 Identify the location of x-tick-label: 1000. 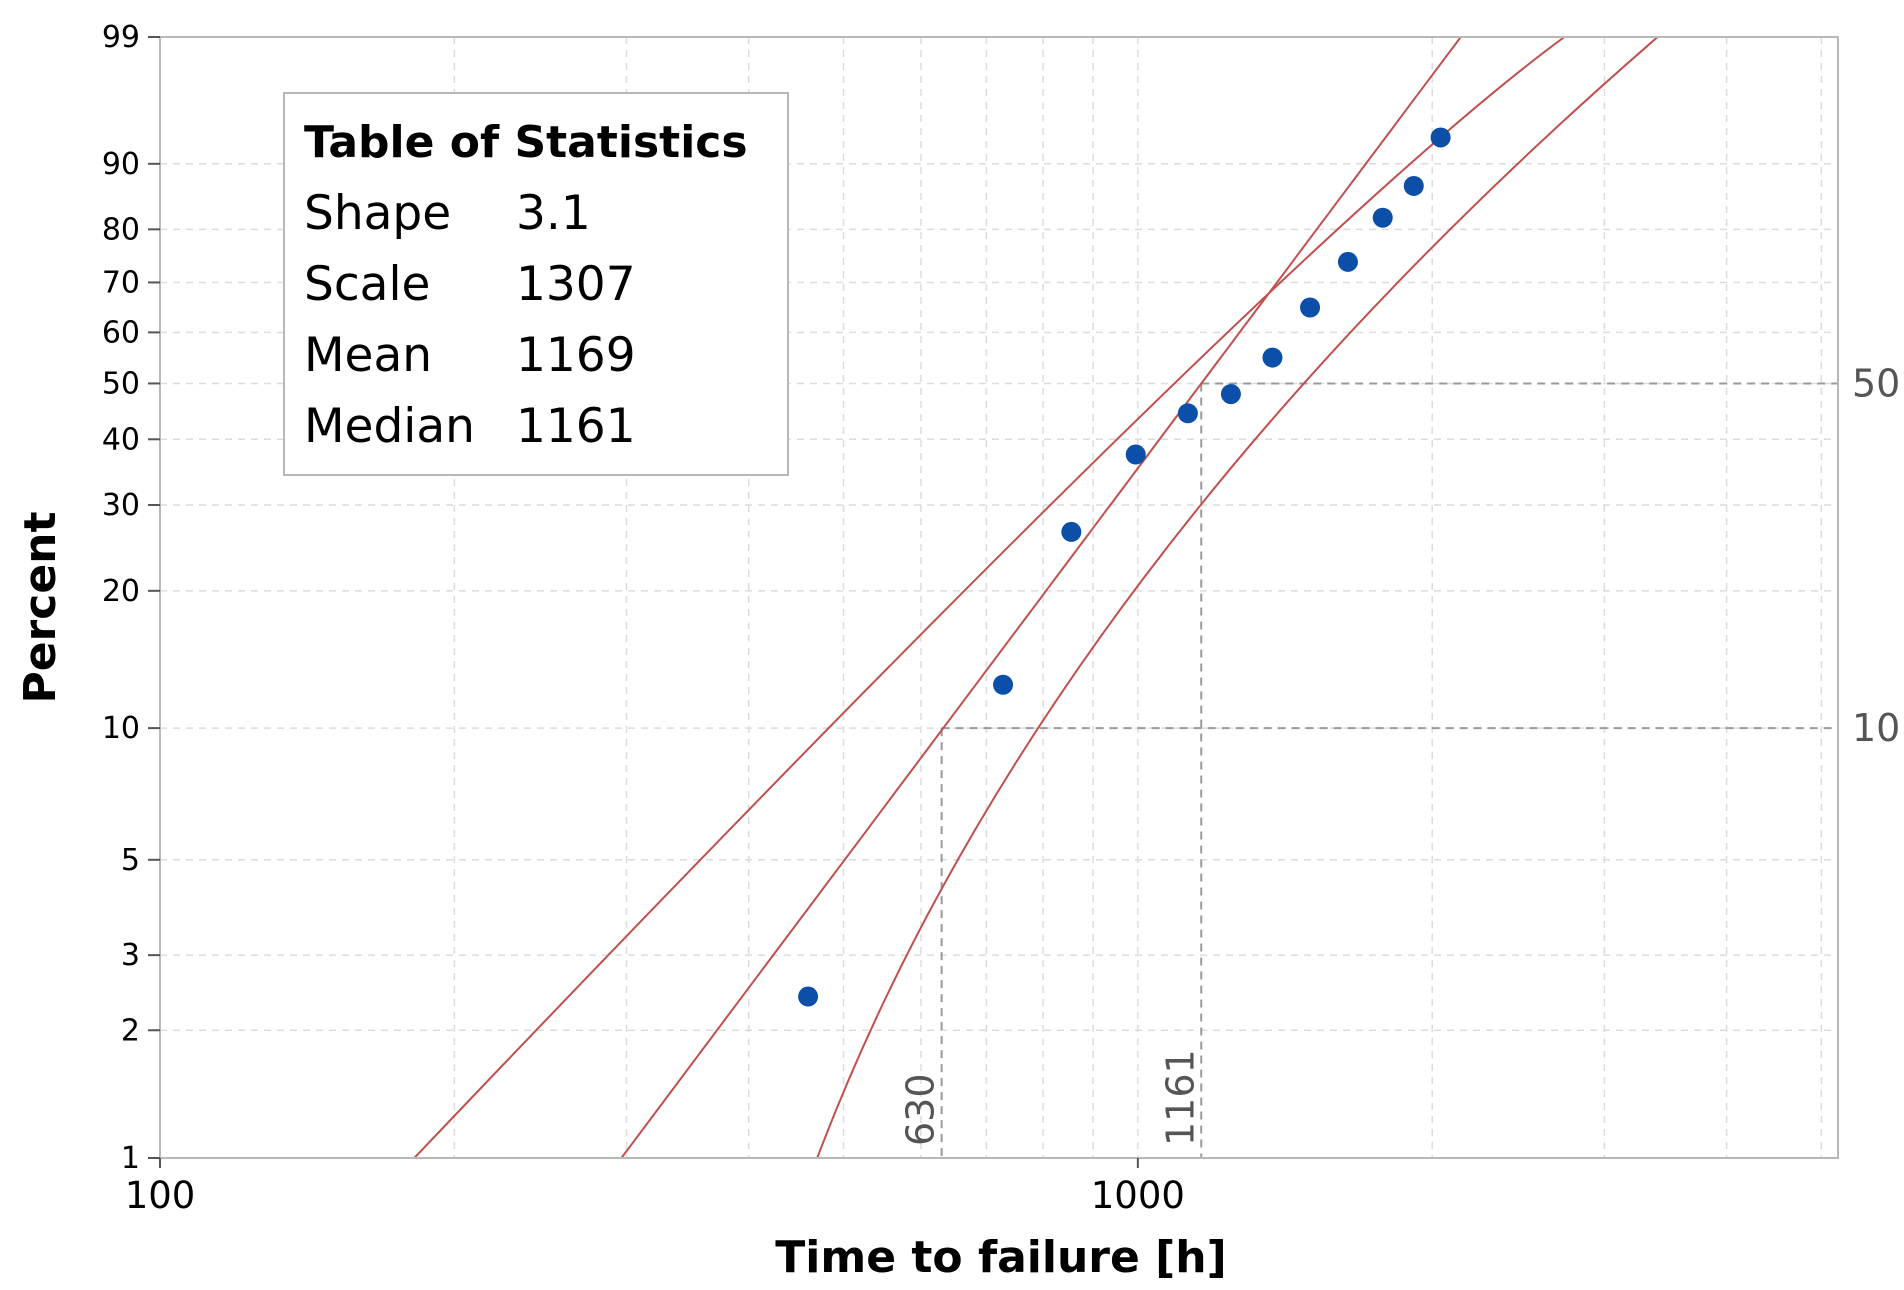
(1138, 1195).